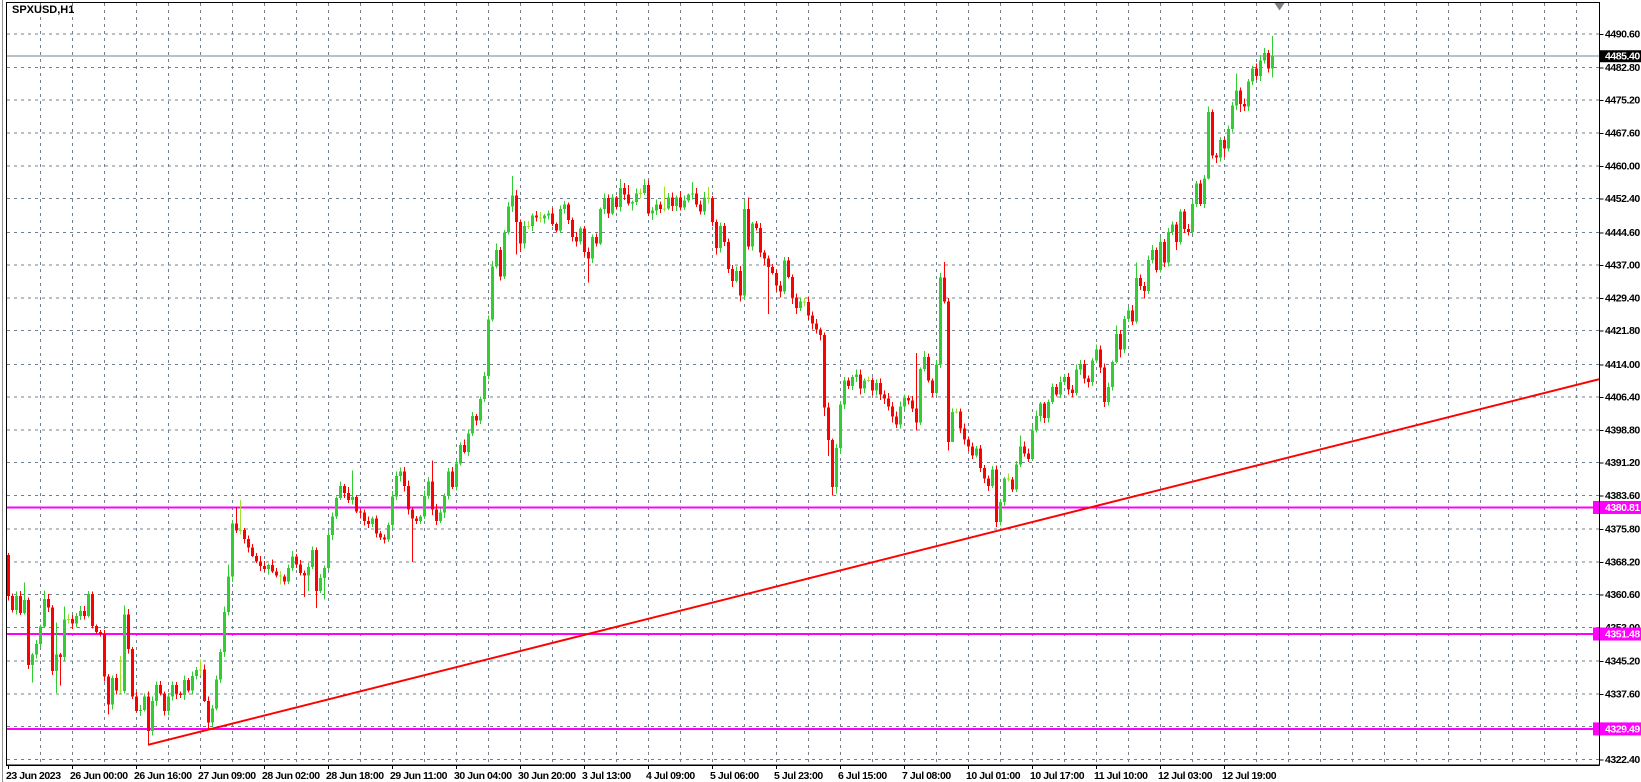 This screenshot has width=1641, height=782. I want to click on price-axis-label: 4337.60, so click(1622, 694).